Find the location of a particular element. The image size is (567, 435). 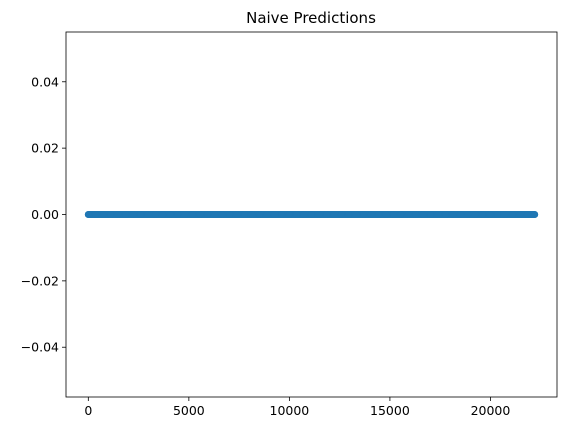

x-tick-label: 5000 is located at coordinates (189, 410).